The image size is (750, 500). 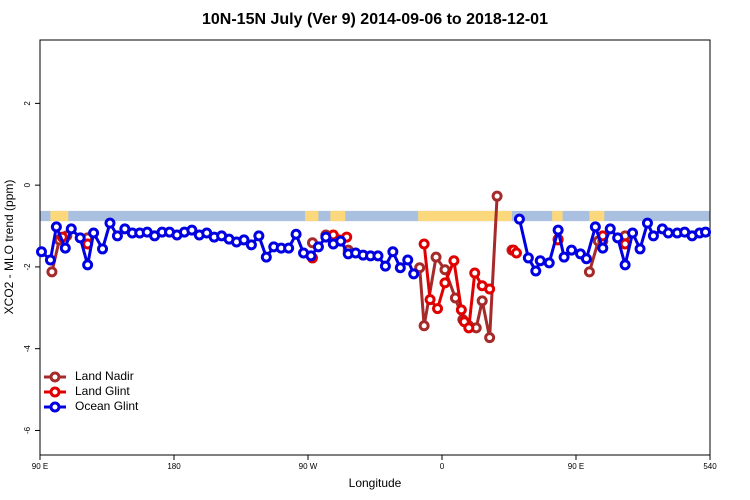 What do you see at coordinates (104, 376) in the screenshot?
I see `legend-label: Land Nadir` at bounding box center [104, 376].